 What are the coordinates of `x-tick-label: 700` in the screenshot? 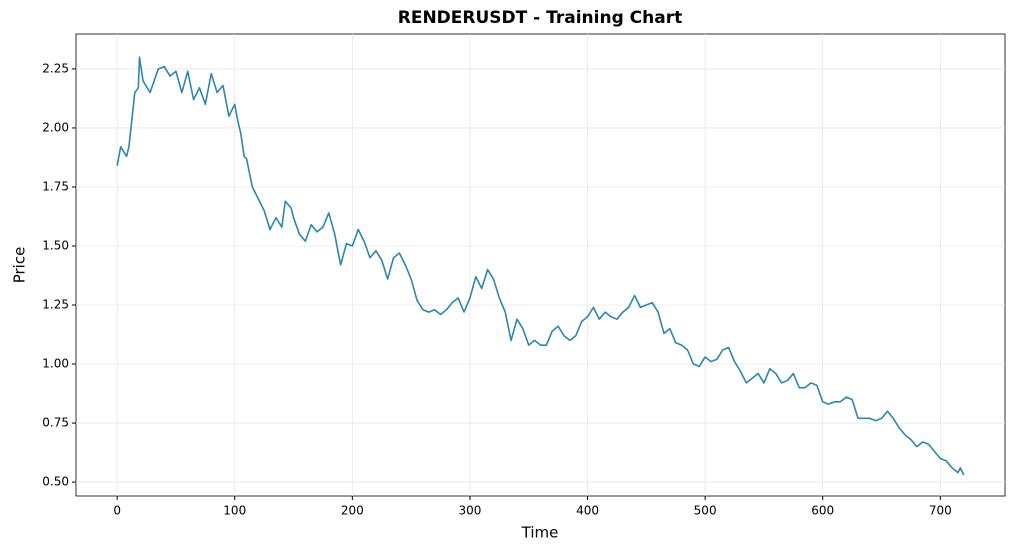 It's located at (940, 511).